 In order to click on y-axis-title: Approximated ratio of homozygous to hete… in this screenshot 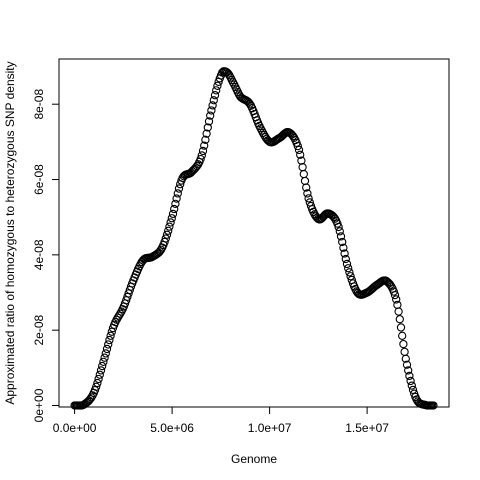, I will do `click(10, 232)`.